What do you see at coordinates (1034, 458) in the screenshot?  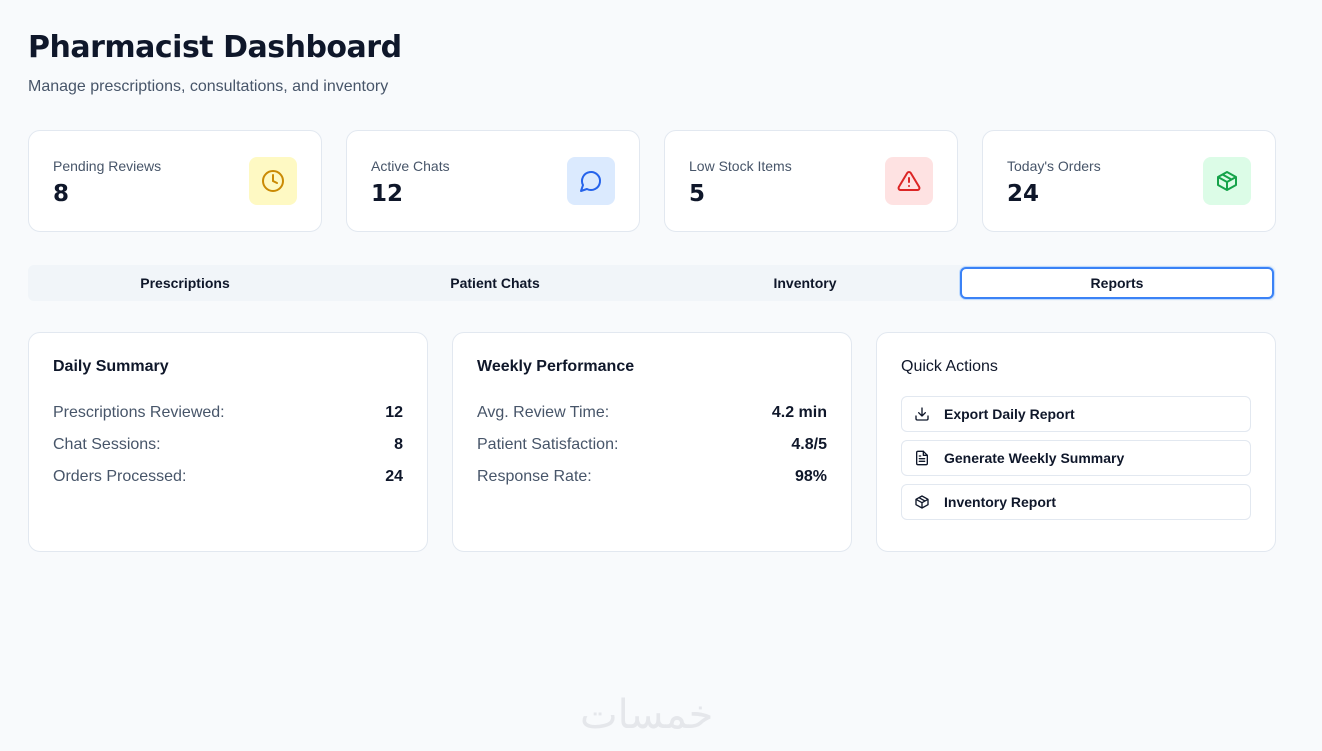 I see `button-label: Generate Weekly Summary` at bounding box center [1034, 458].